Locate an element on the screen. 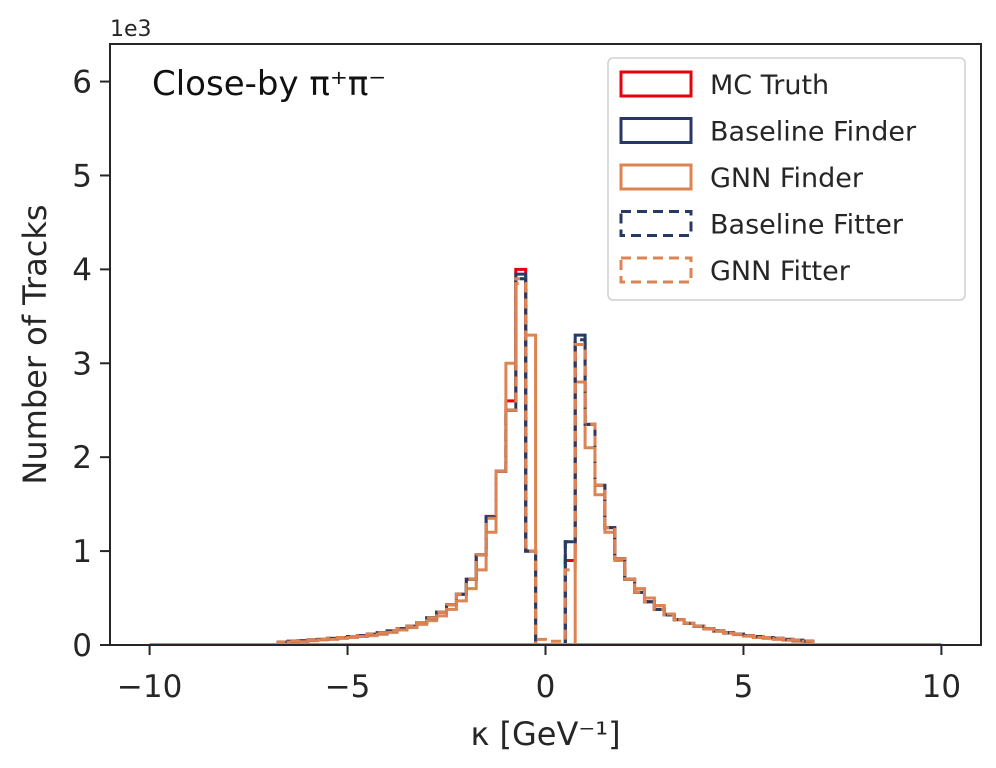  legend-label: GNN Finder is located at coordinates (787, 178).